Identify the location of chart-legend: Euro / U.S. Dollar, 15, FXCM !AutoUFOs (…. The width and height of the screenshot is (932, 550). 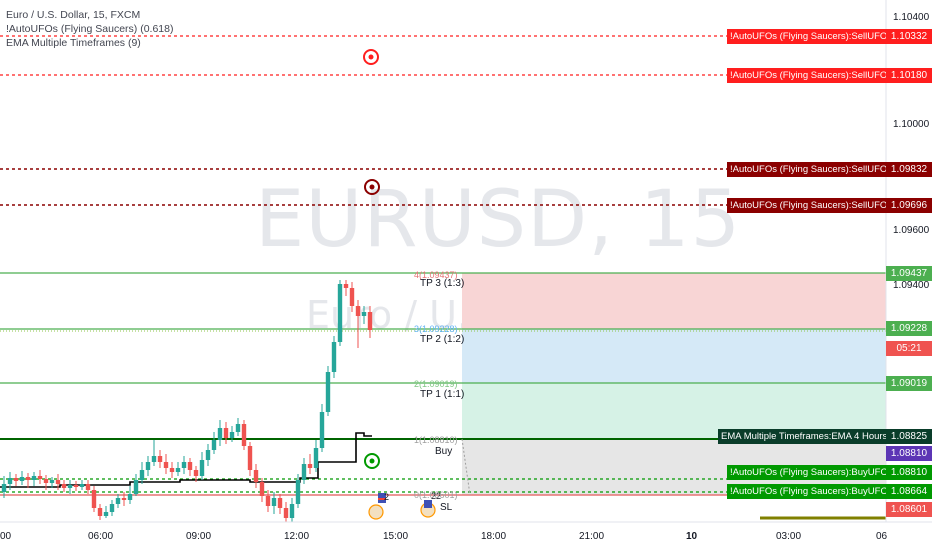
(89, 29).